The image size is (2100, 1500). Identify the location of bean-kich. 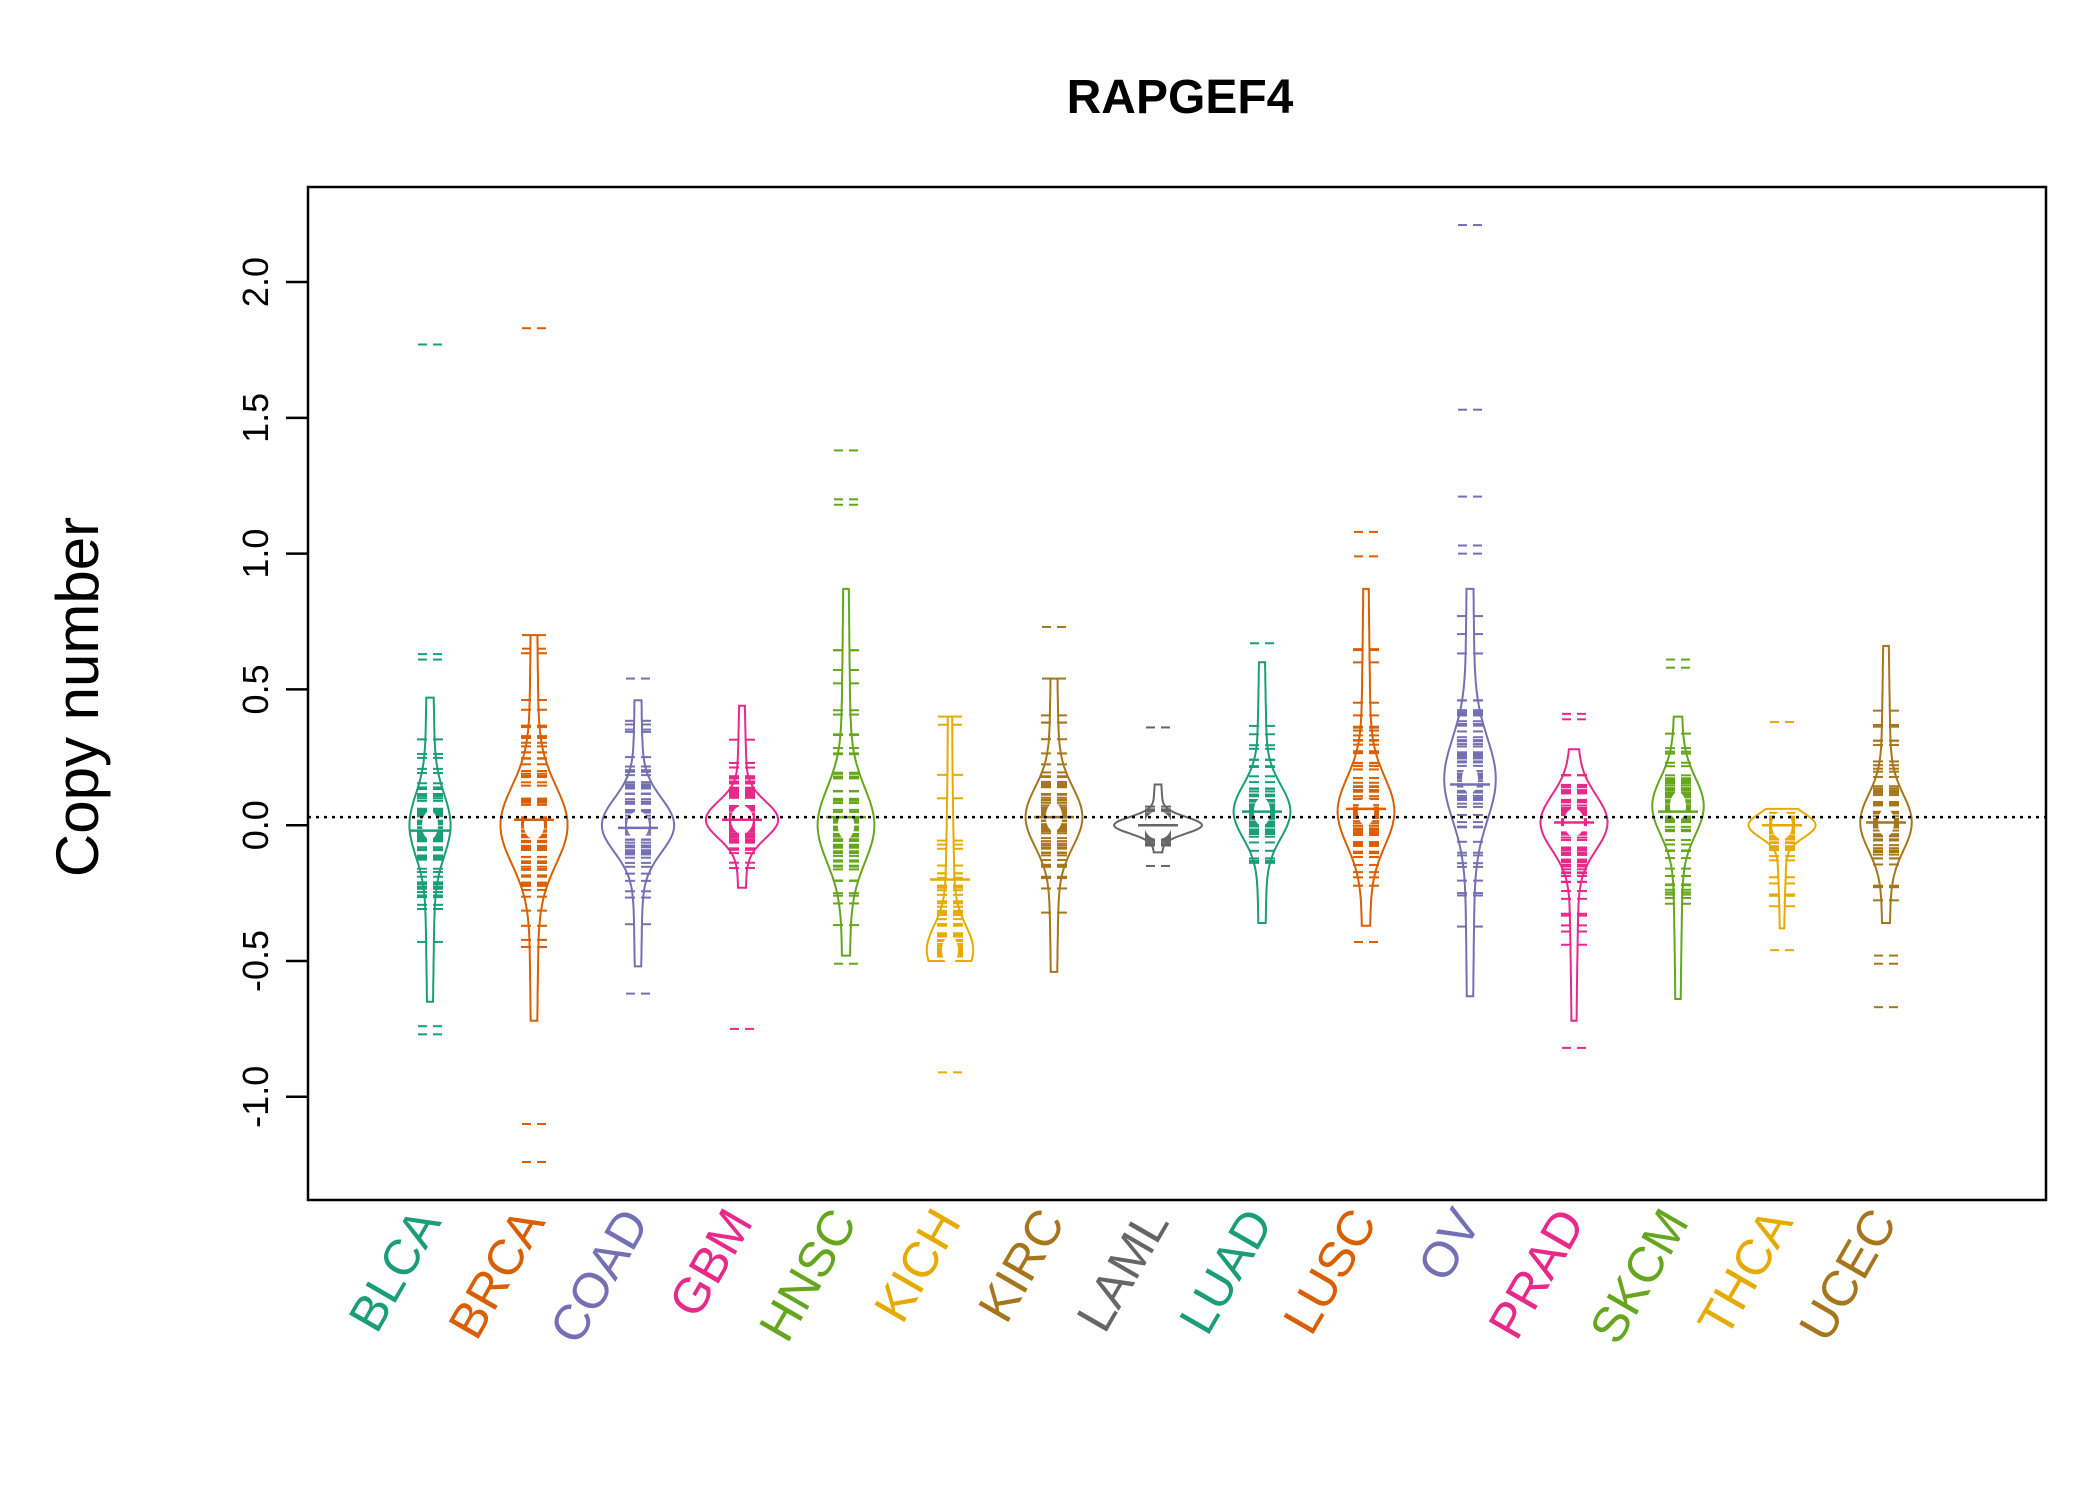
(950, 894).